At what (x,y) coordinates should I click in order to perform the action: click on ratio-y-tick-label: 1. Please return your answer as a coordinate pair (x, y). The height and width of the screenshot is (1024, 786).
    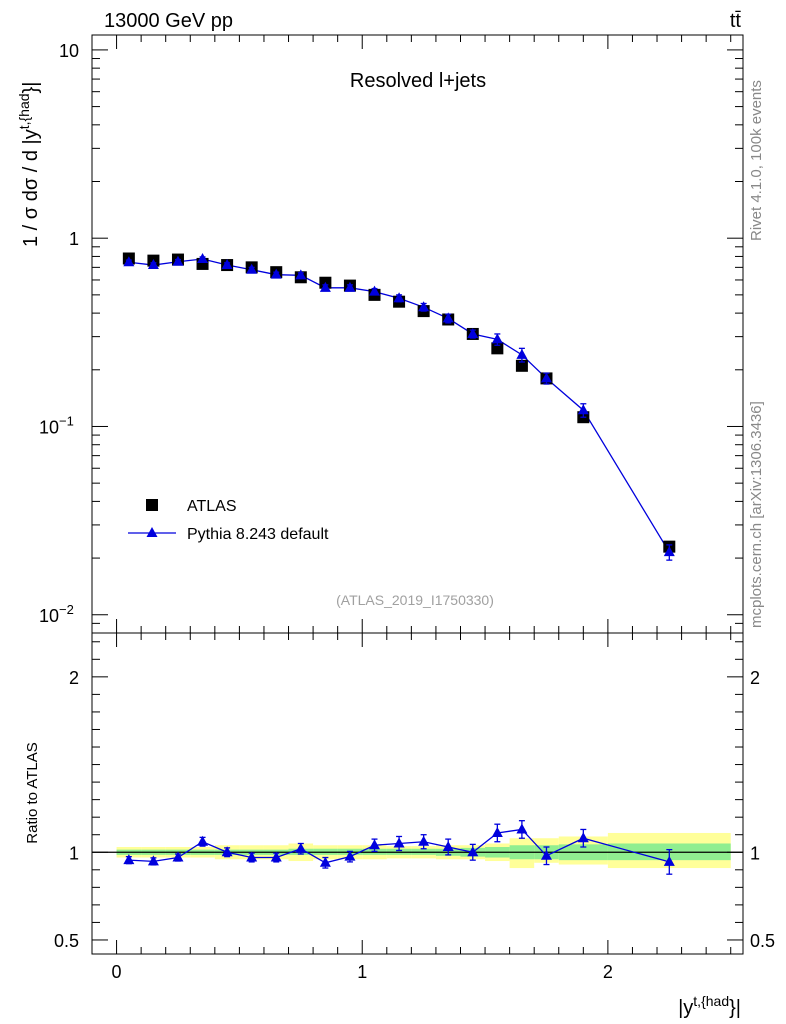
    Looking at the image, I should click on (74, 853).